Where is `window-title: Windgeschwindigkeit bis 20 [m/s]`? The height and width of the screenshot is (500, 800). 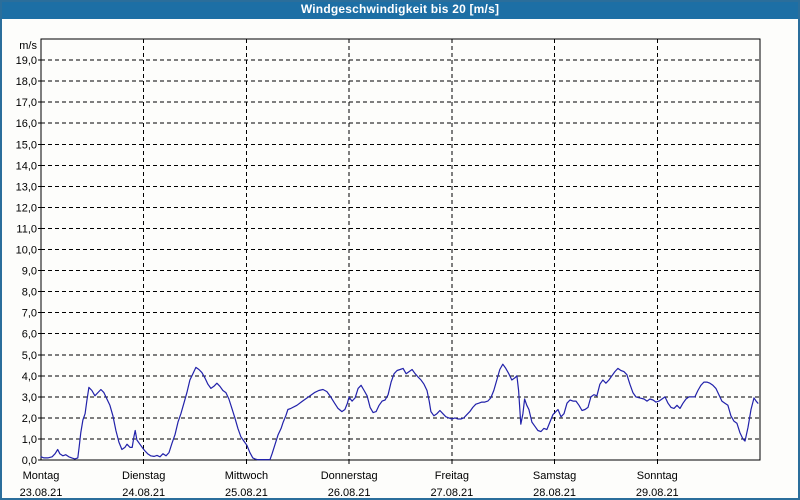 window-title: Windgeschwindigkeit bis 20 [m/s] is located at coordinates (400, 9).